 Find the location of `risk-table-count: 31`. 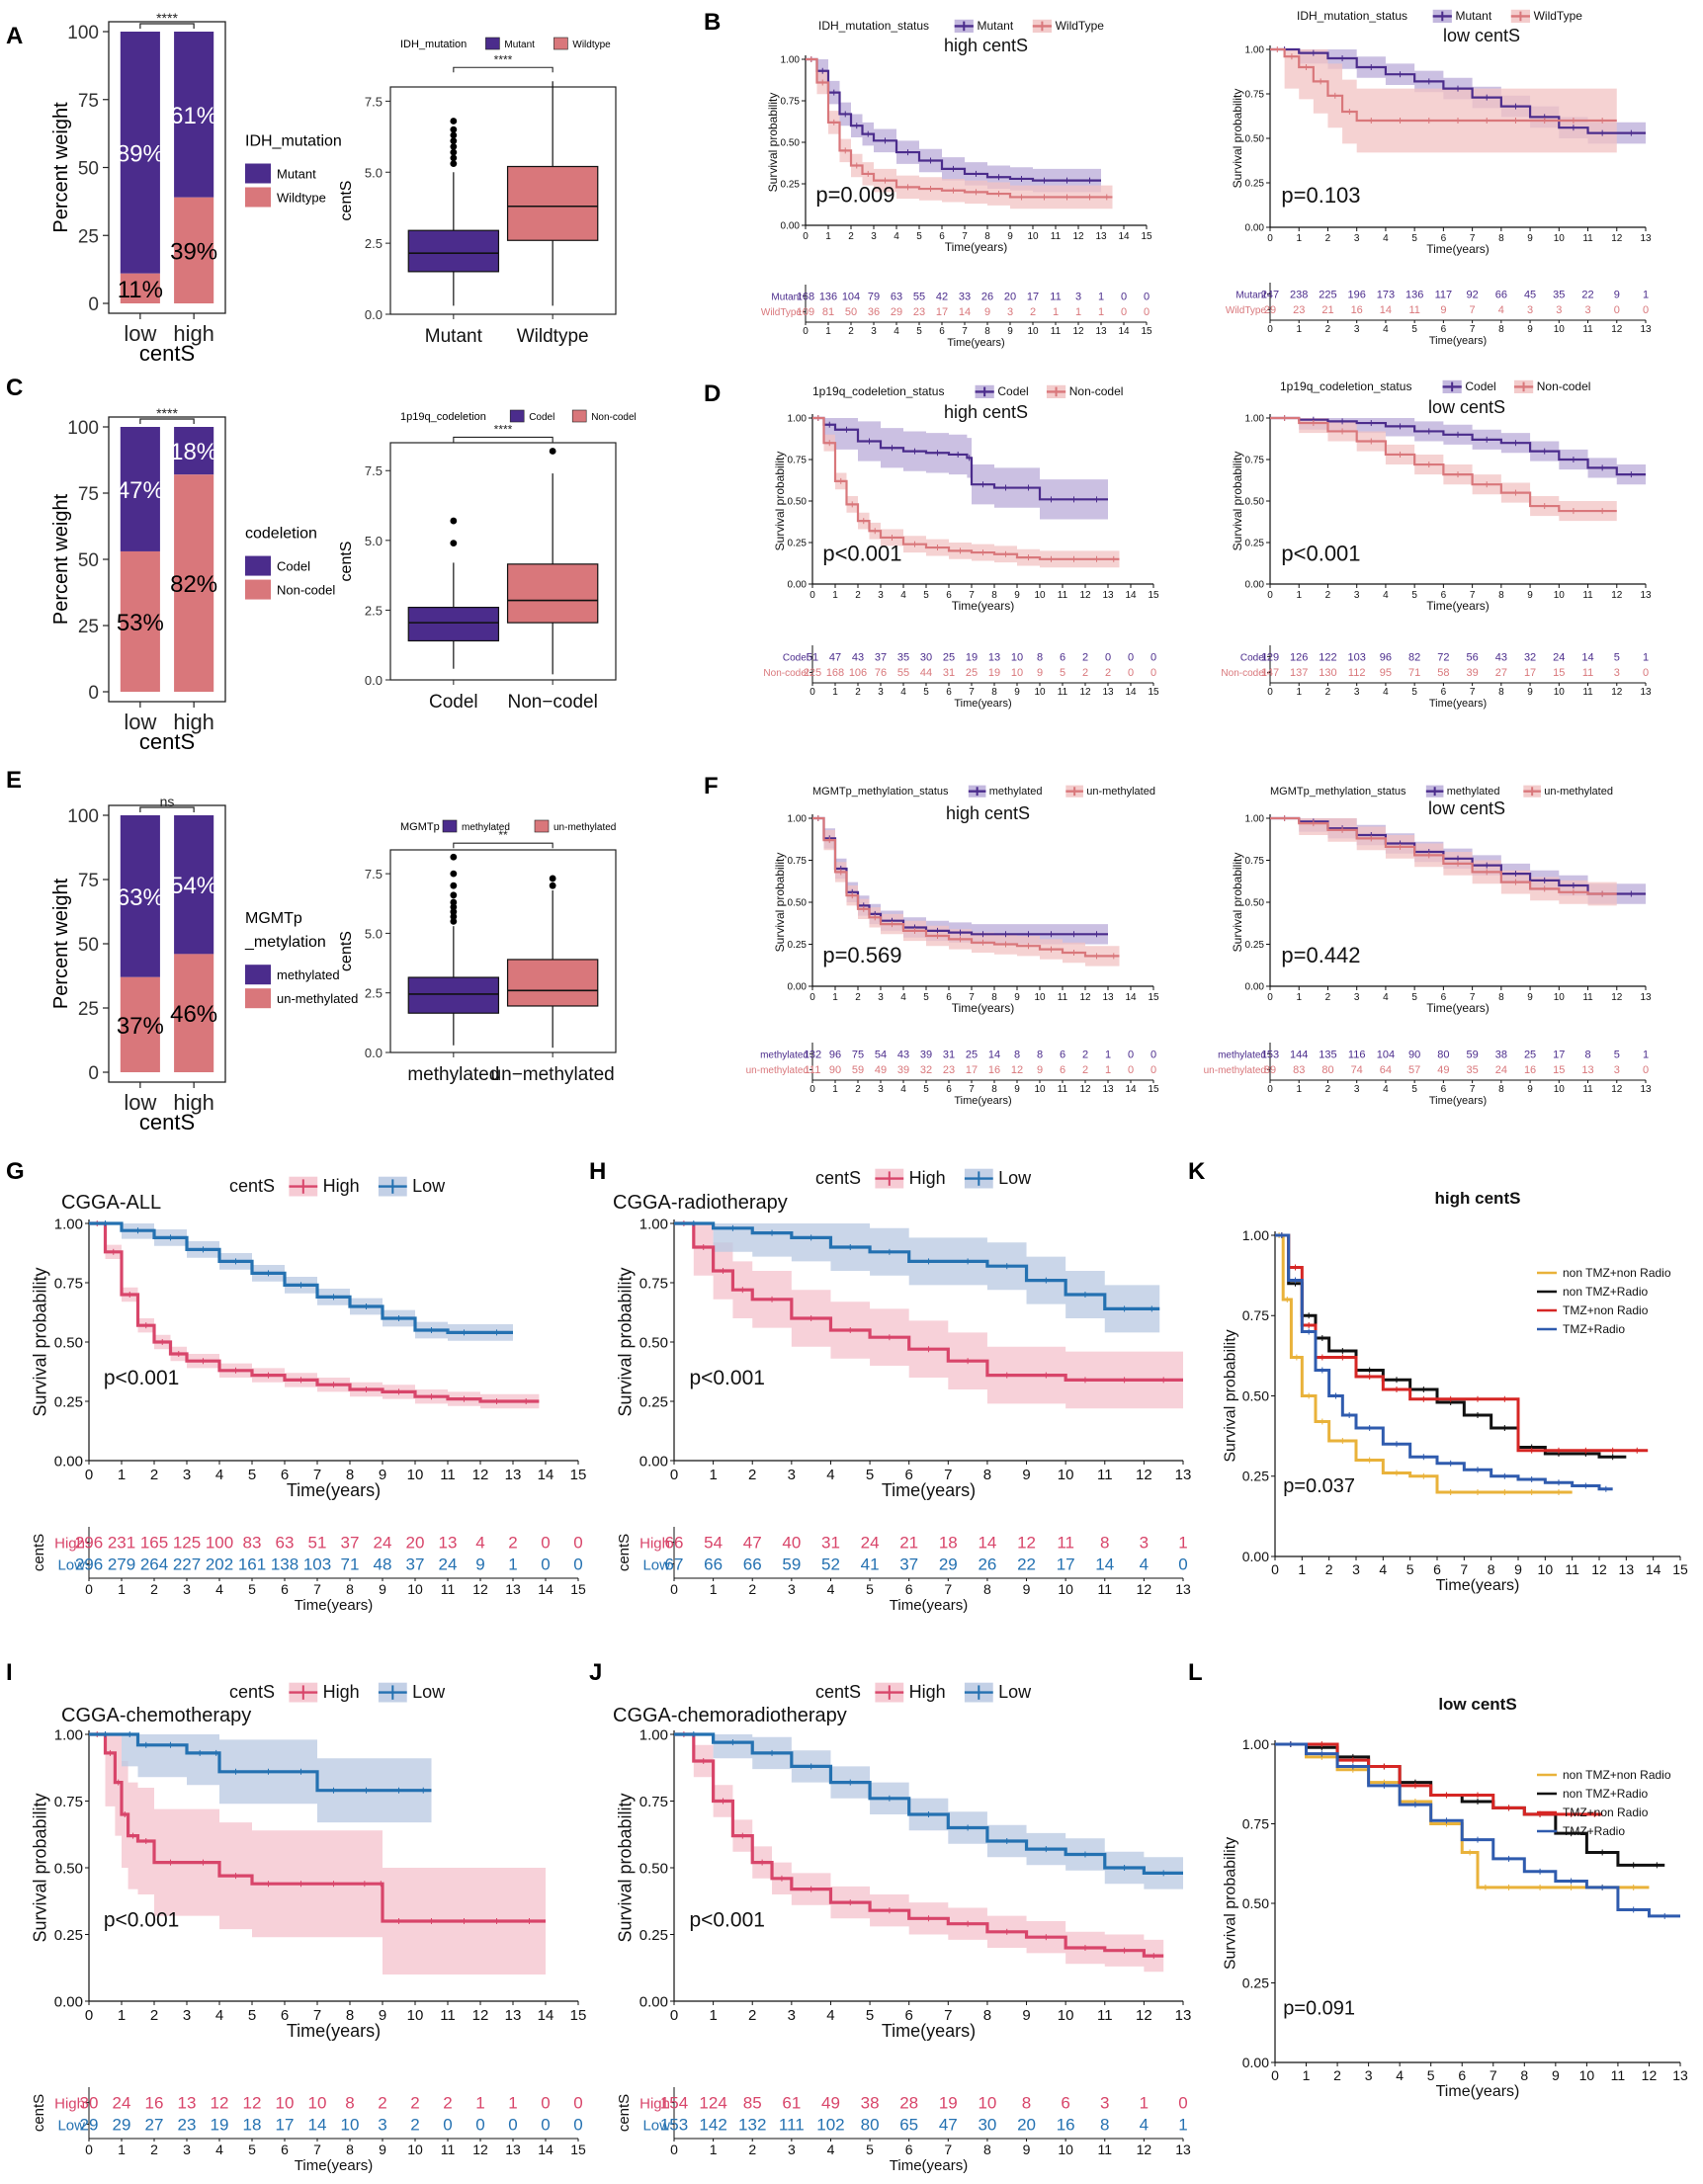

risk-table-count: 31 is located at coordinates (830, 1543).